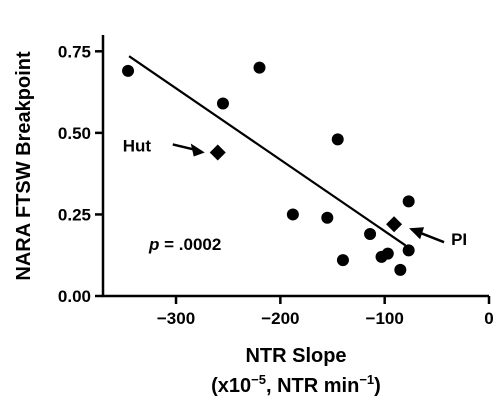 This screenshot has width=500, height=411. Describe the element at coordinates (385, 318) in the screenshot. I see `x-tick-label: −100` at that location.